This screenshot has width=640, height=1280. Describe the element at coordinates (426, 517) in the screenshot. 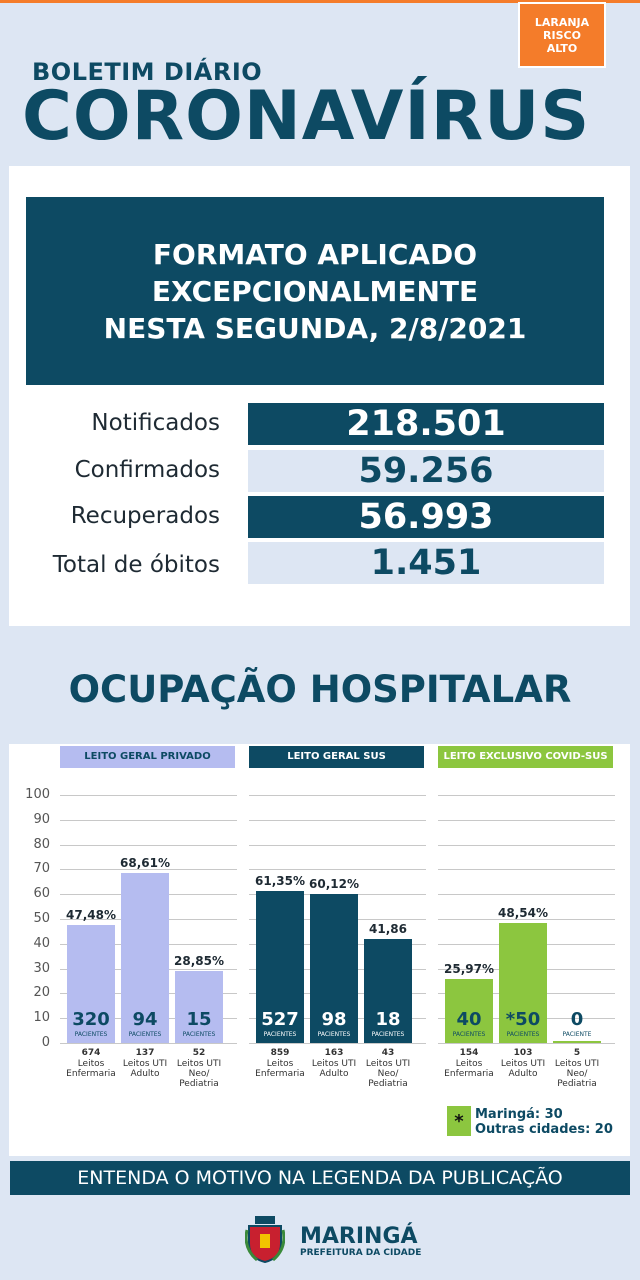

I see `stat-value-recovered: 56.993` at that location.